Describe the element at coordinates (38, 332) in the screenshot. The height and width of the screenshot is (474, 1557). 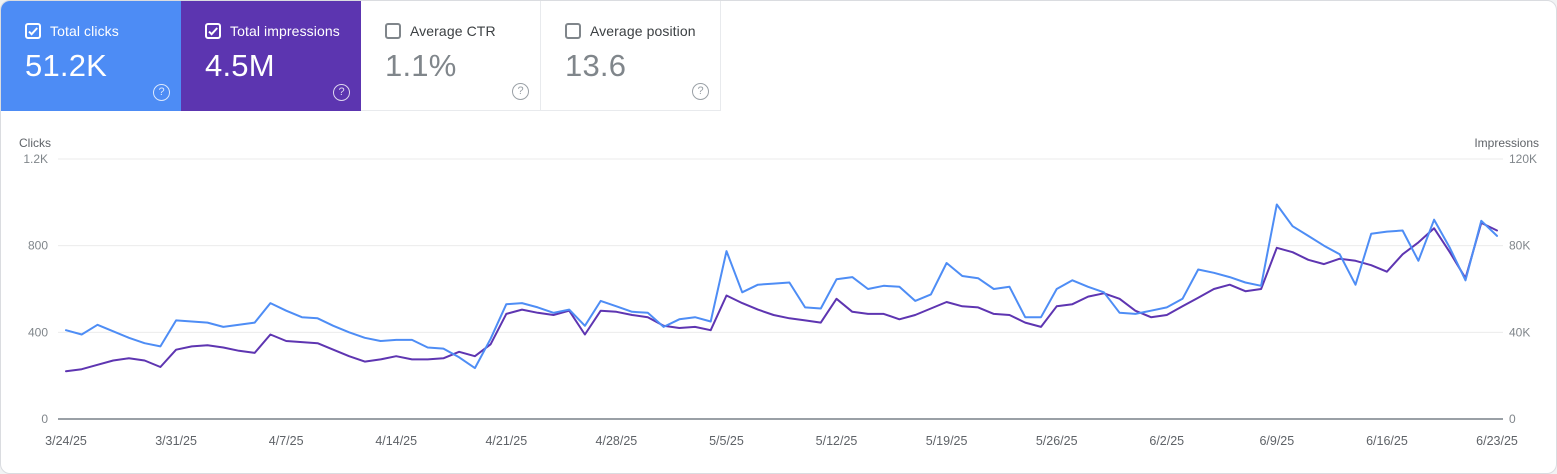
I see `left-axis-tick-label: 400` at that location.